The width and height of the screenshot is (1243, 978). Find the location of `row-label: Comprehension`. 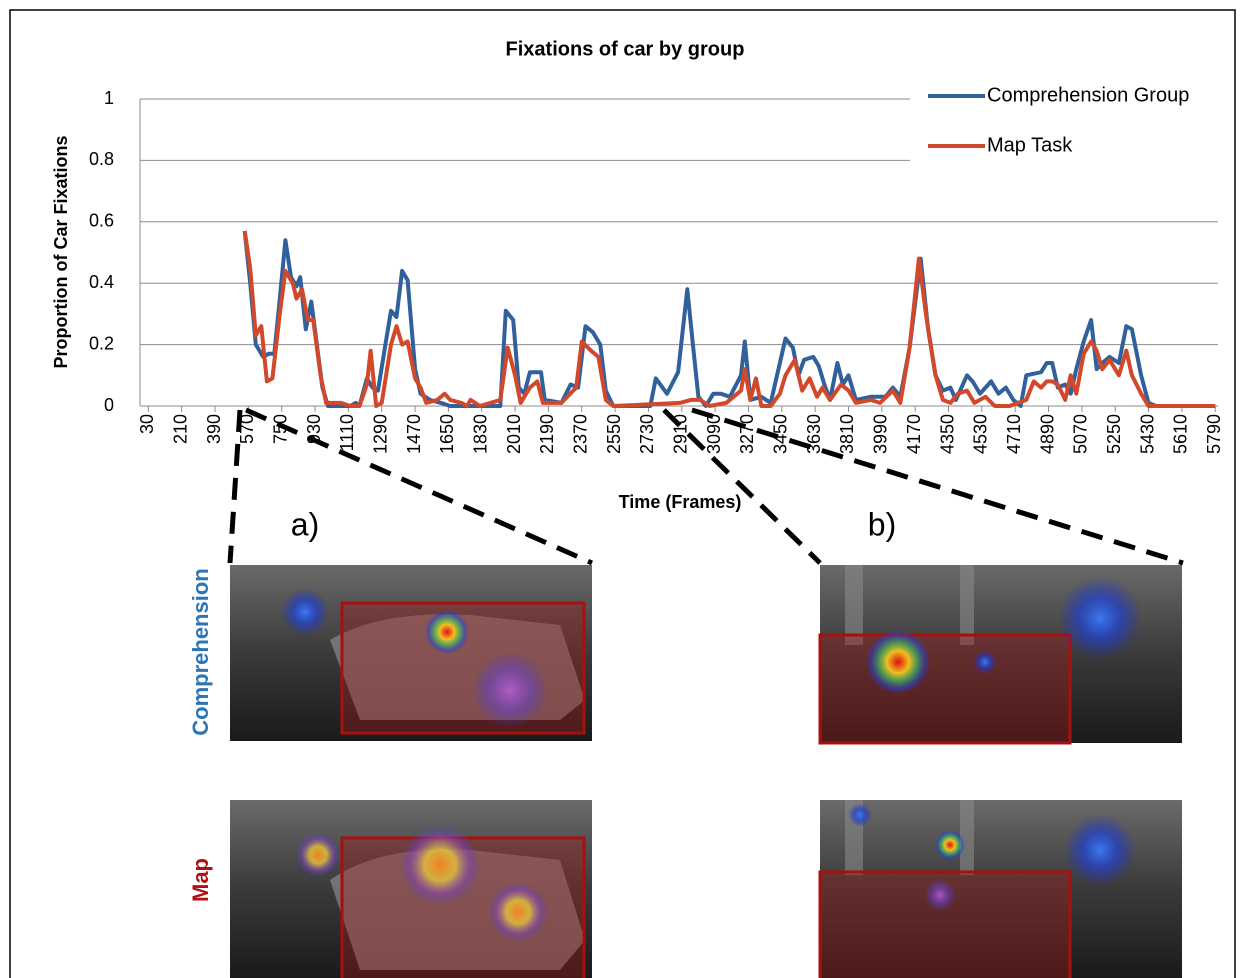

row-label: Comprehension is located at coordinates (200, 651).